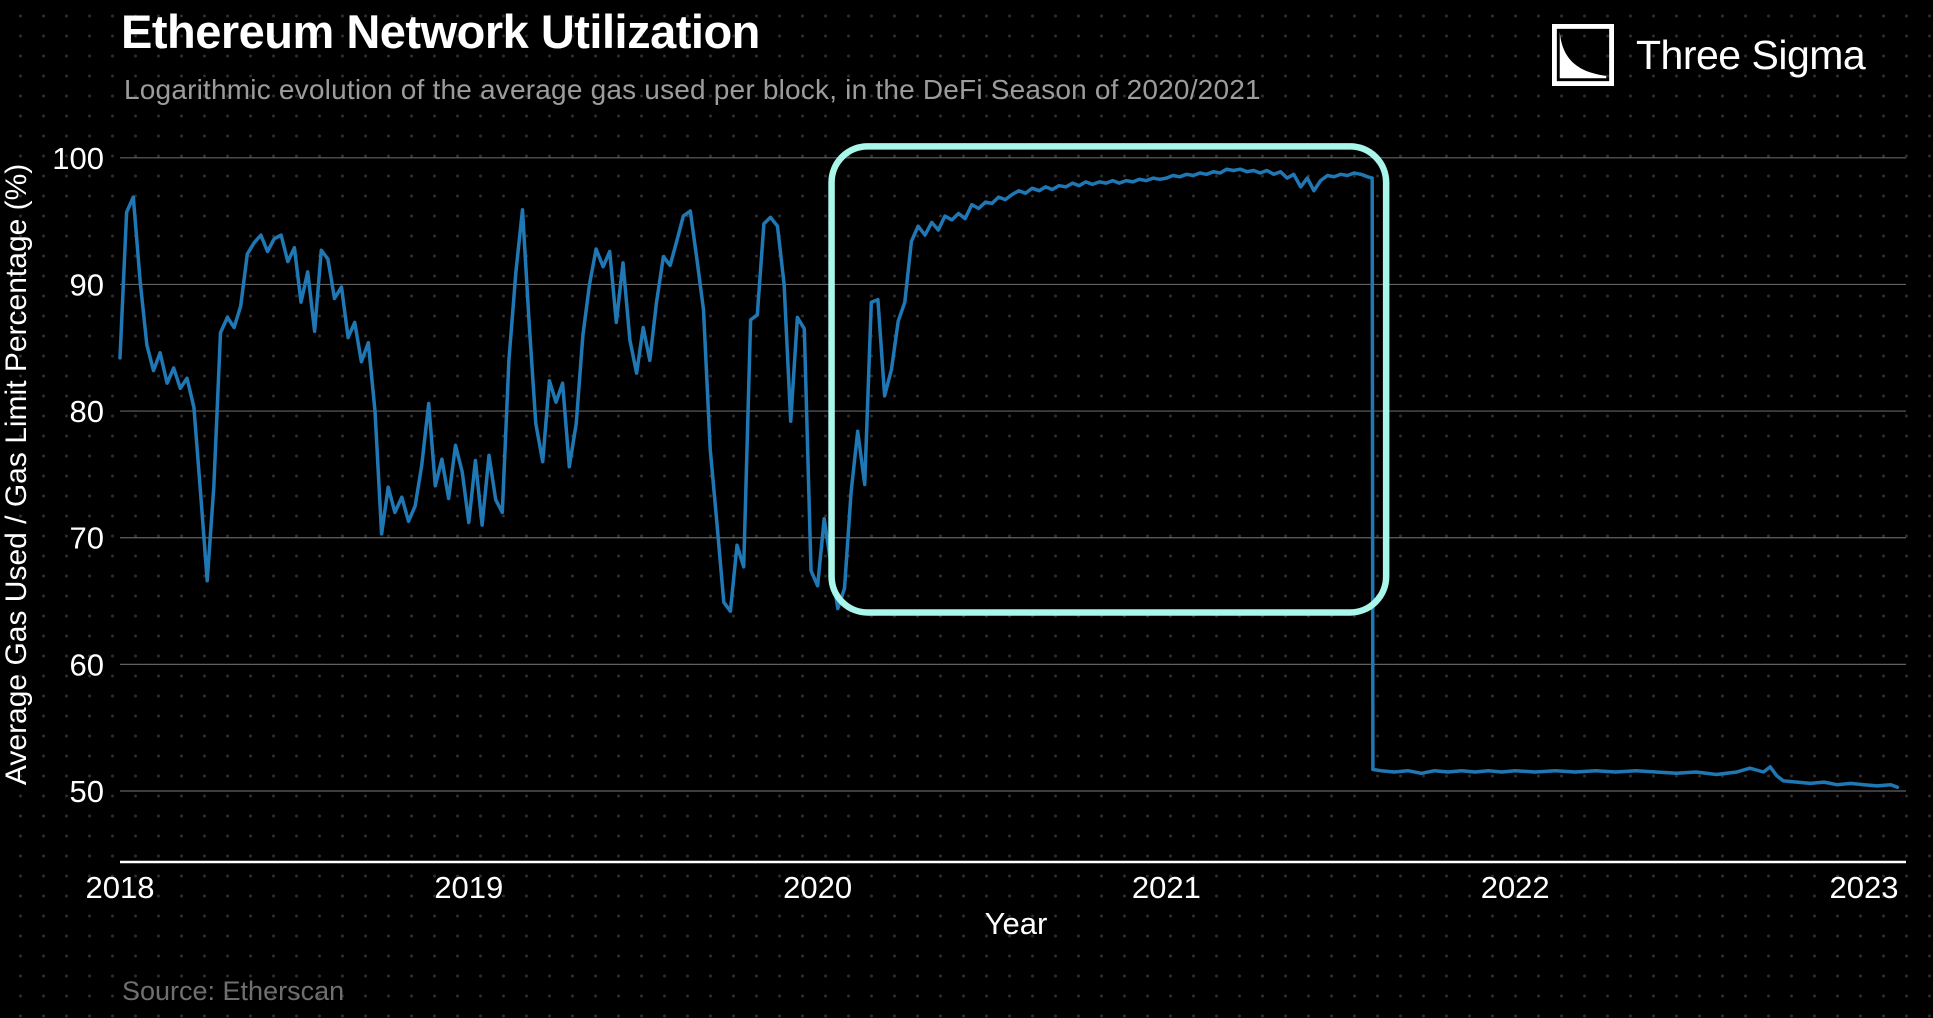  What do you see at coordinates (87, 411) in the screenshot?
I see `y-tick-label: 80` at bounding box center [87, 411].